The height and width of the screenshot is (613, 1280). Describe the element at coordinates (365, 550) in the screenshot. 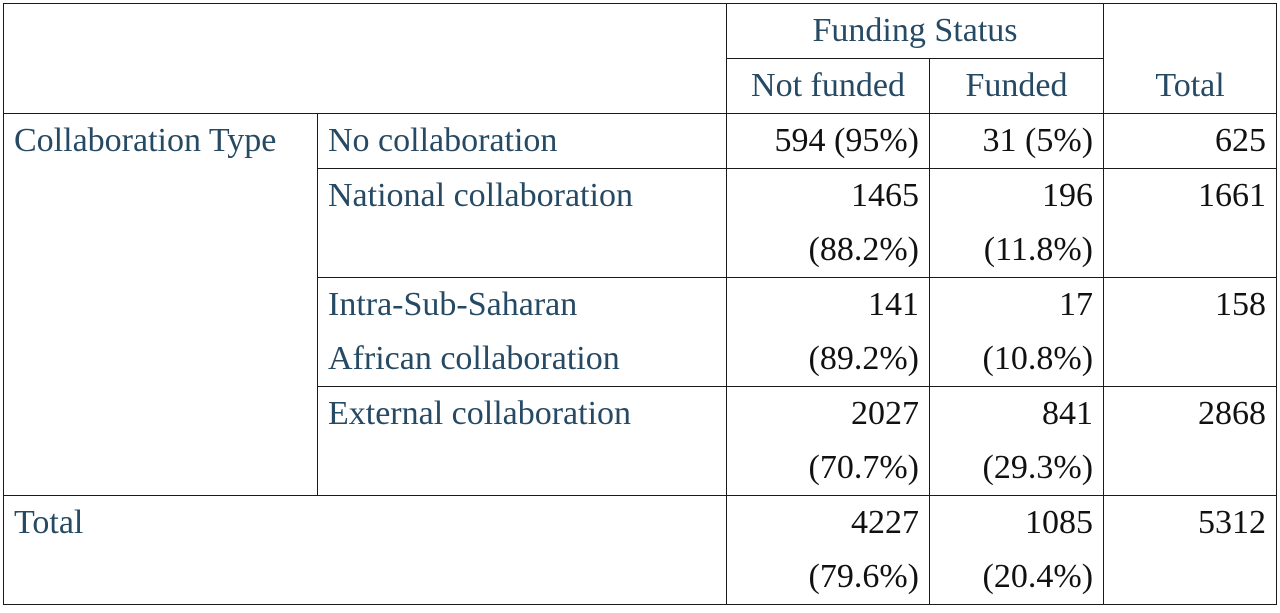

I see `total-row-label: Total` at that location.